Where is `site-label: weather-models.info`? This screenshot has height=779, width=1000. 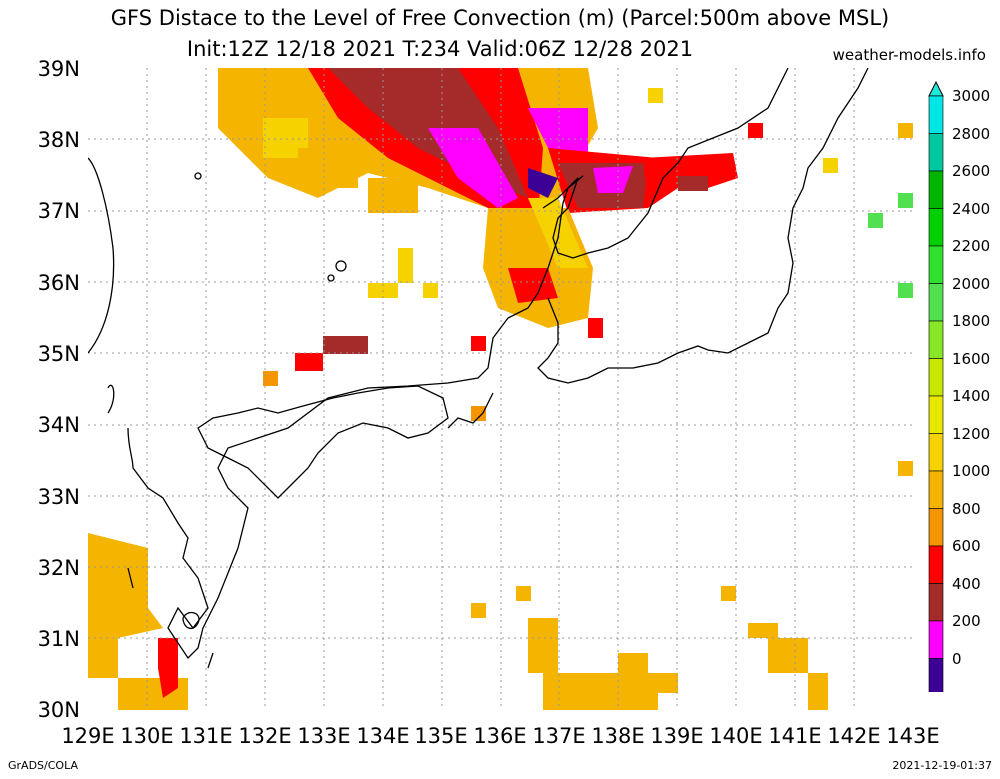
site-label: weather-models.info is located at coordinates (909, 55).